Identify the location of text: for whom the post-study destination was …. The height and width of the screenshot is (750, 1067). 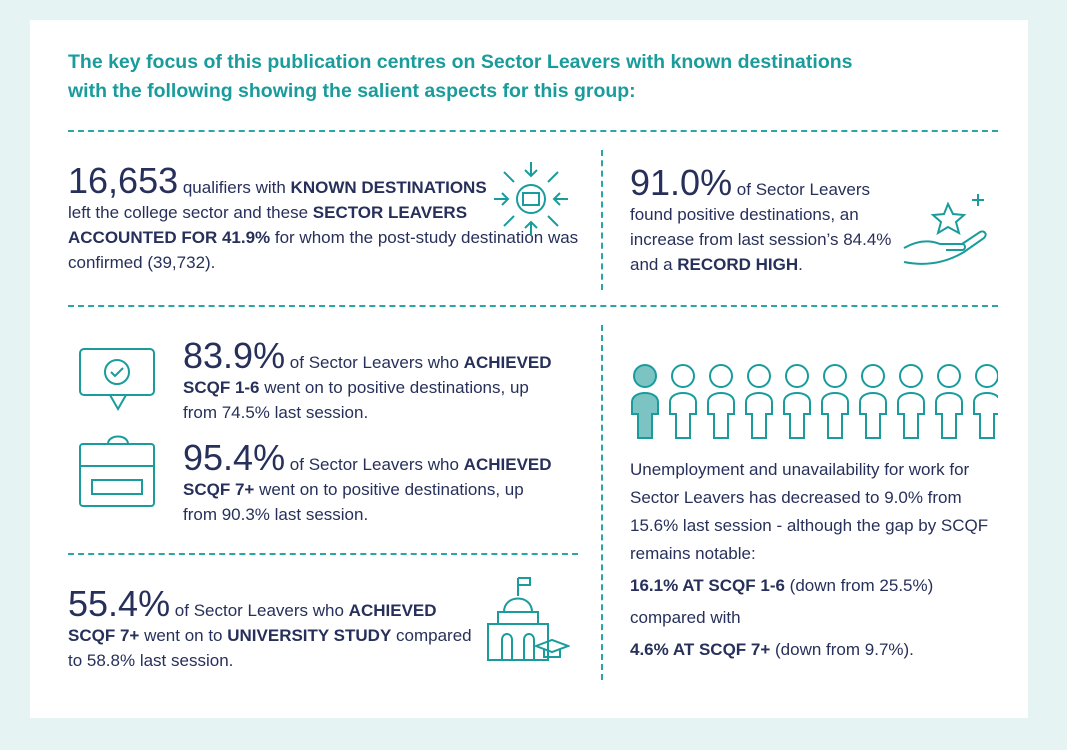
(323, 250).